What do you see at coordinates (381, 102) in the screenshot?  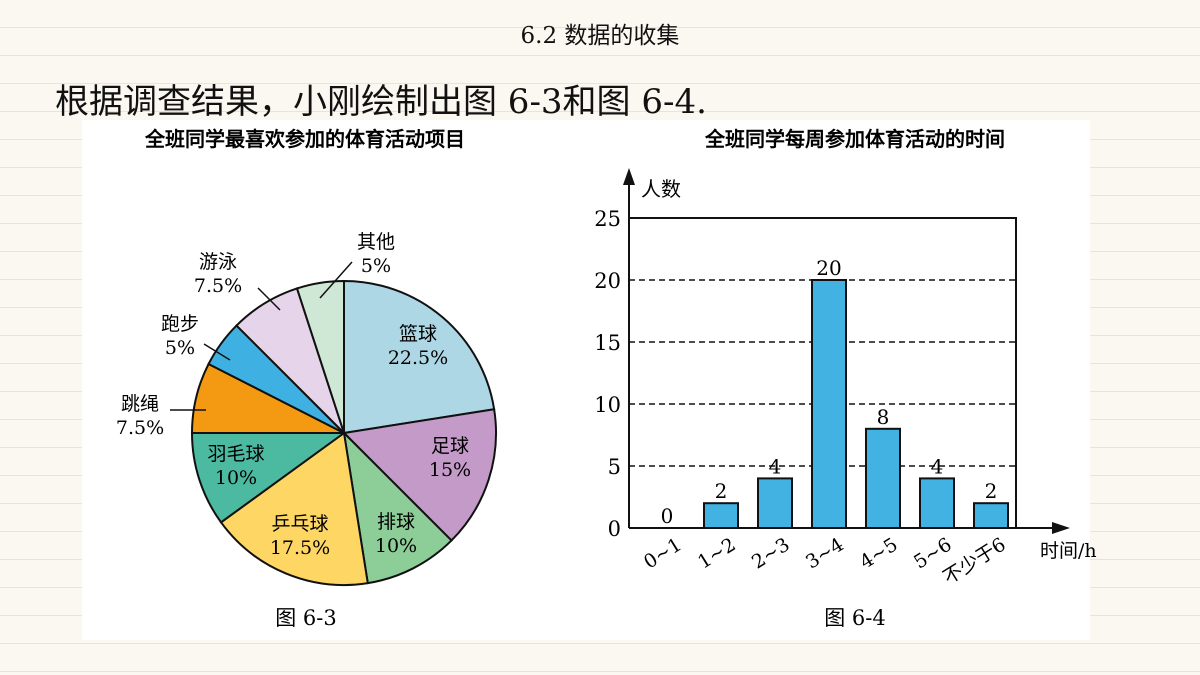 I see `heading: 根据调查结果，小刚绘制出图 6-3和图 6-4.` at bounding box center [381, 102].